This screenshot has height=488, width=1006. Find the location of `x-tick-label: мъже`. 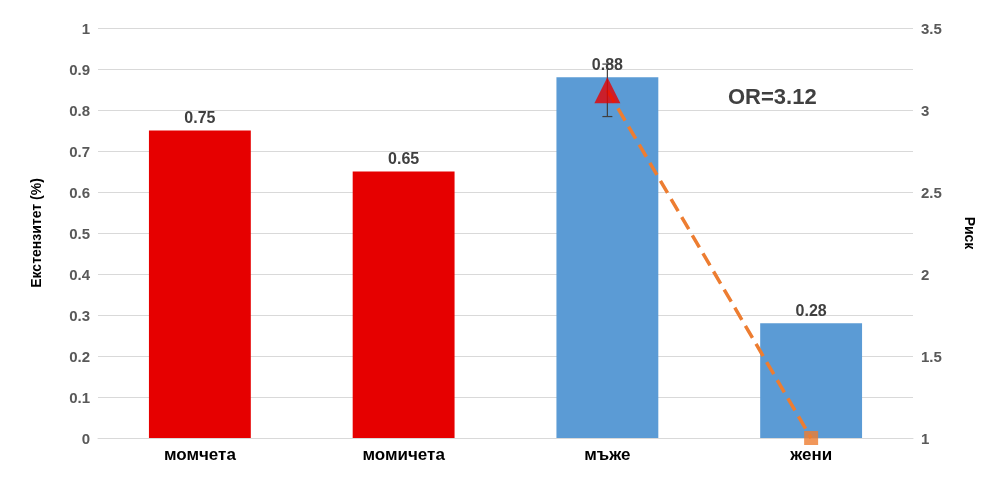

x-tick-label: мъже is located at coordinates (607, 454).